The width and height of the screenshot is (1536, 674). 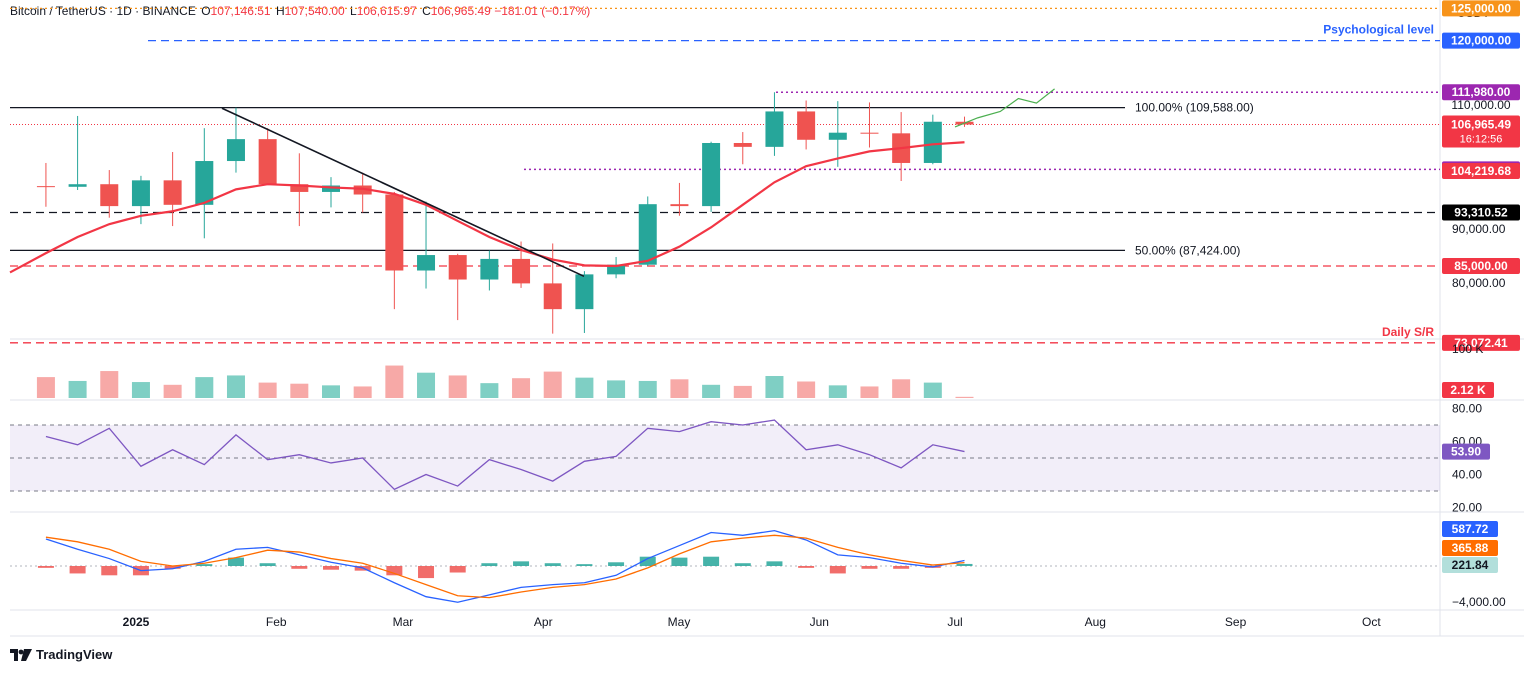 I want to click on ma-tag, so click(x=1481, y=171).